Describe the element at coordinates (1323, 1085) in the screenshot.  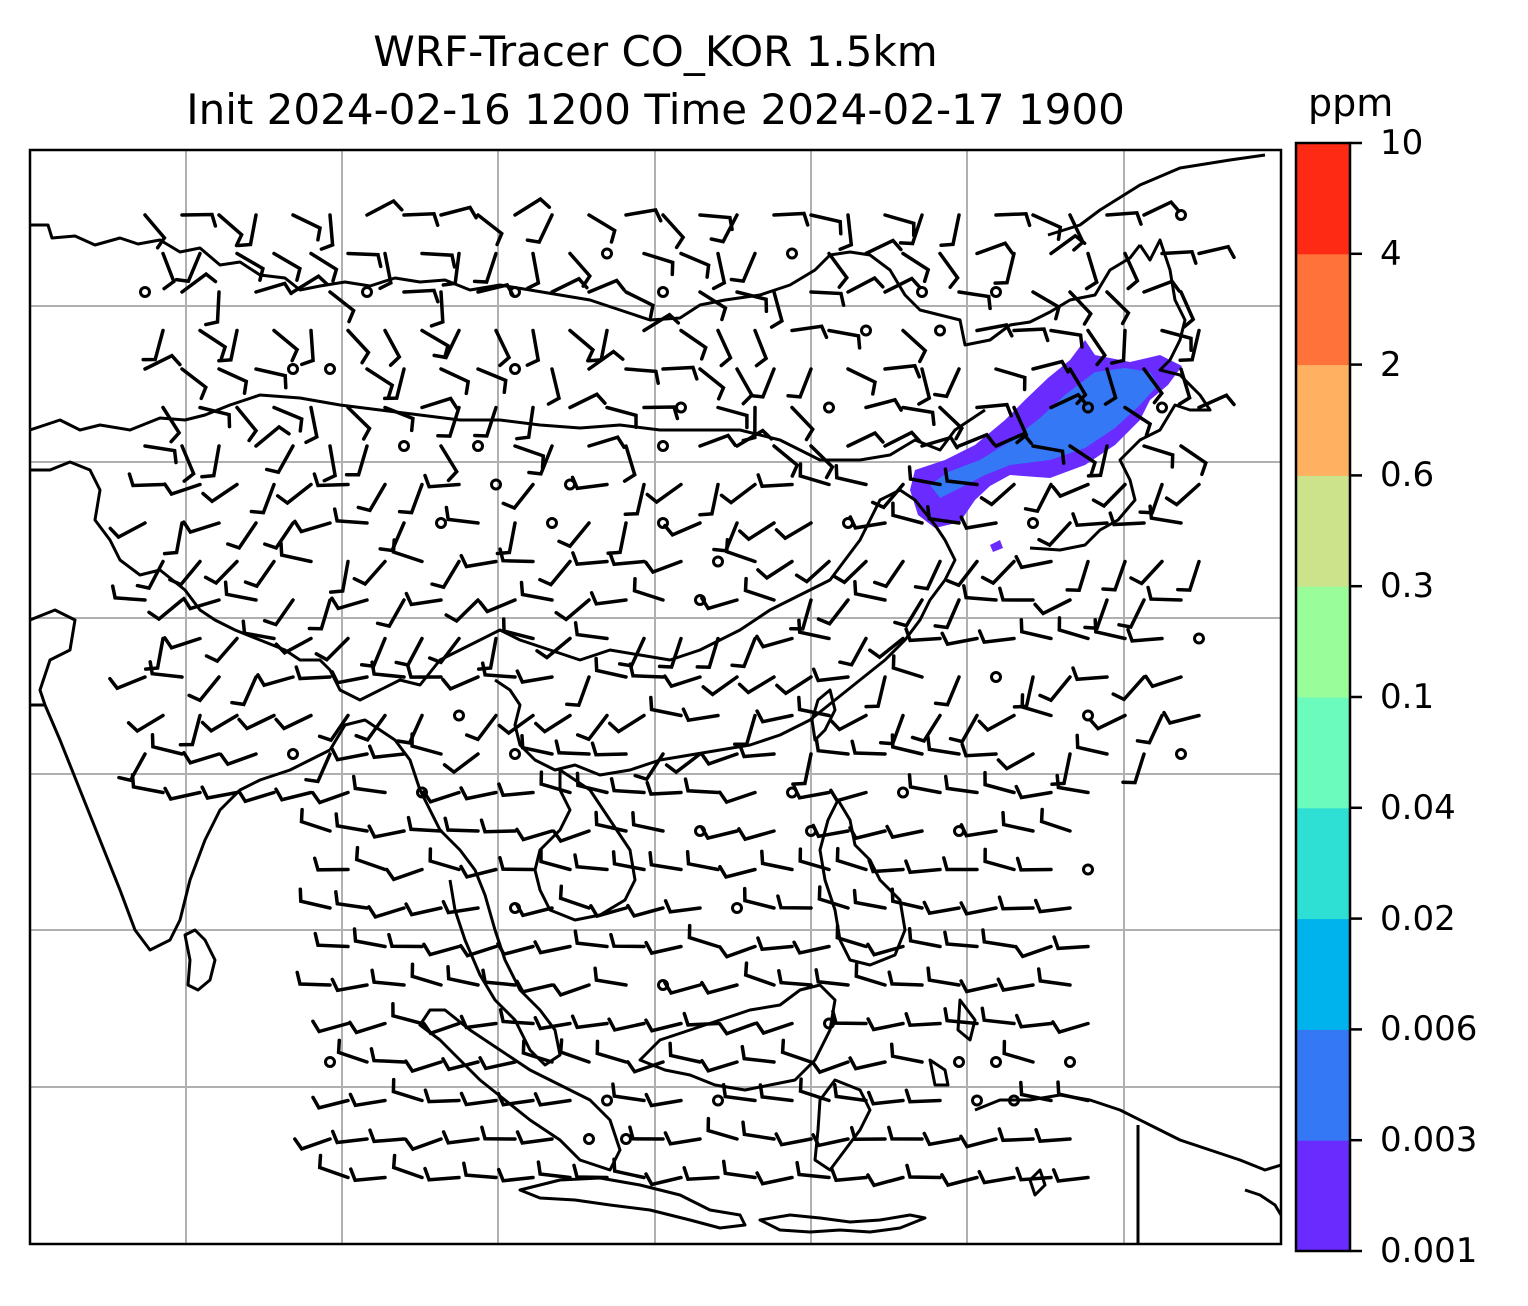
I see `colorbar-band` at that location.